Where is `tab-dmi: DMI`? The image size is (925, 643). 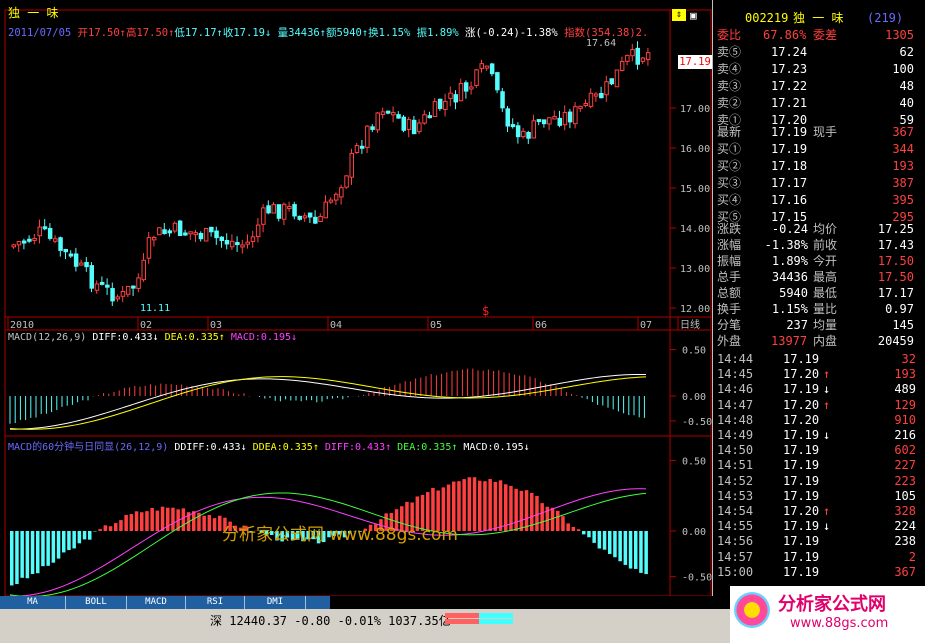 tab-dmi: DMI is located at coordinates (275, 602).